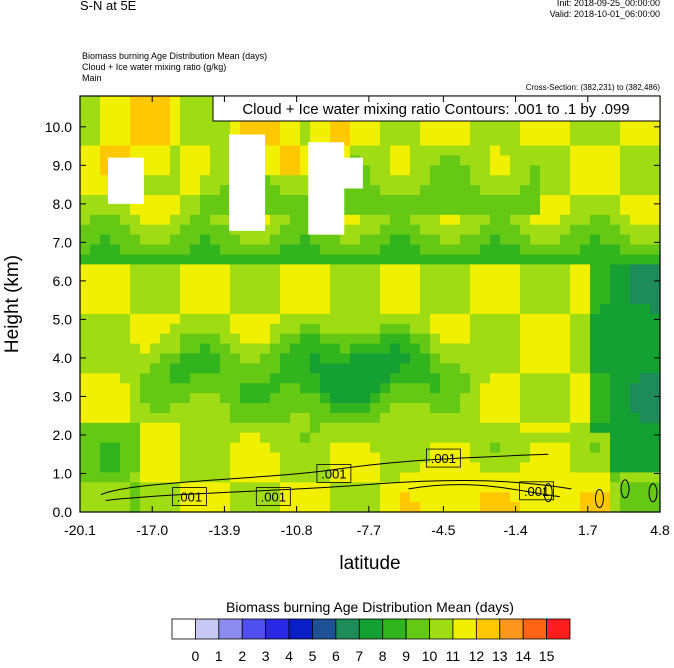  Describe the element at coordinates (516, 530) in the screenshot. I see `x-tick-label: -1.4` at that location.